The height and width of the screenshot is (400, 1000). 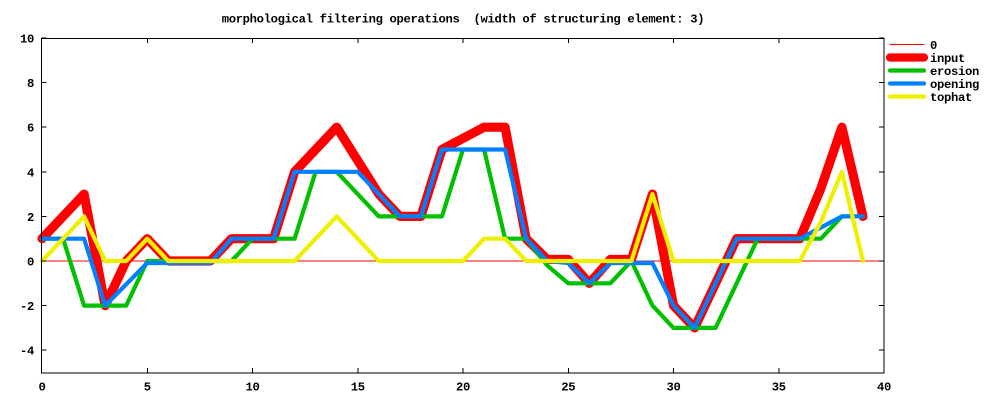 I want to click on svg-text: tophat, so click(x=951, y=98).